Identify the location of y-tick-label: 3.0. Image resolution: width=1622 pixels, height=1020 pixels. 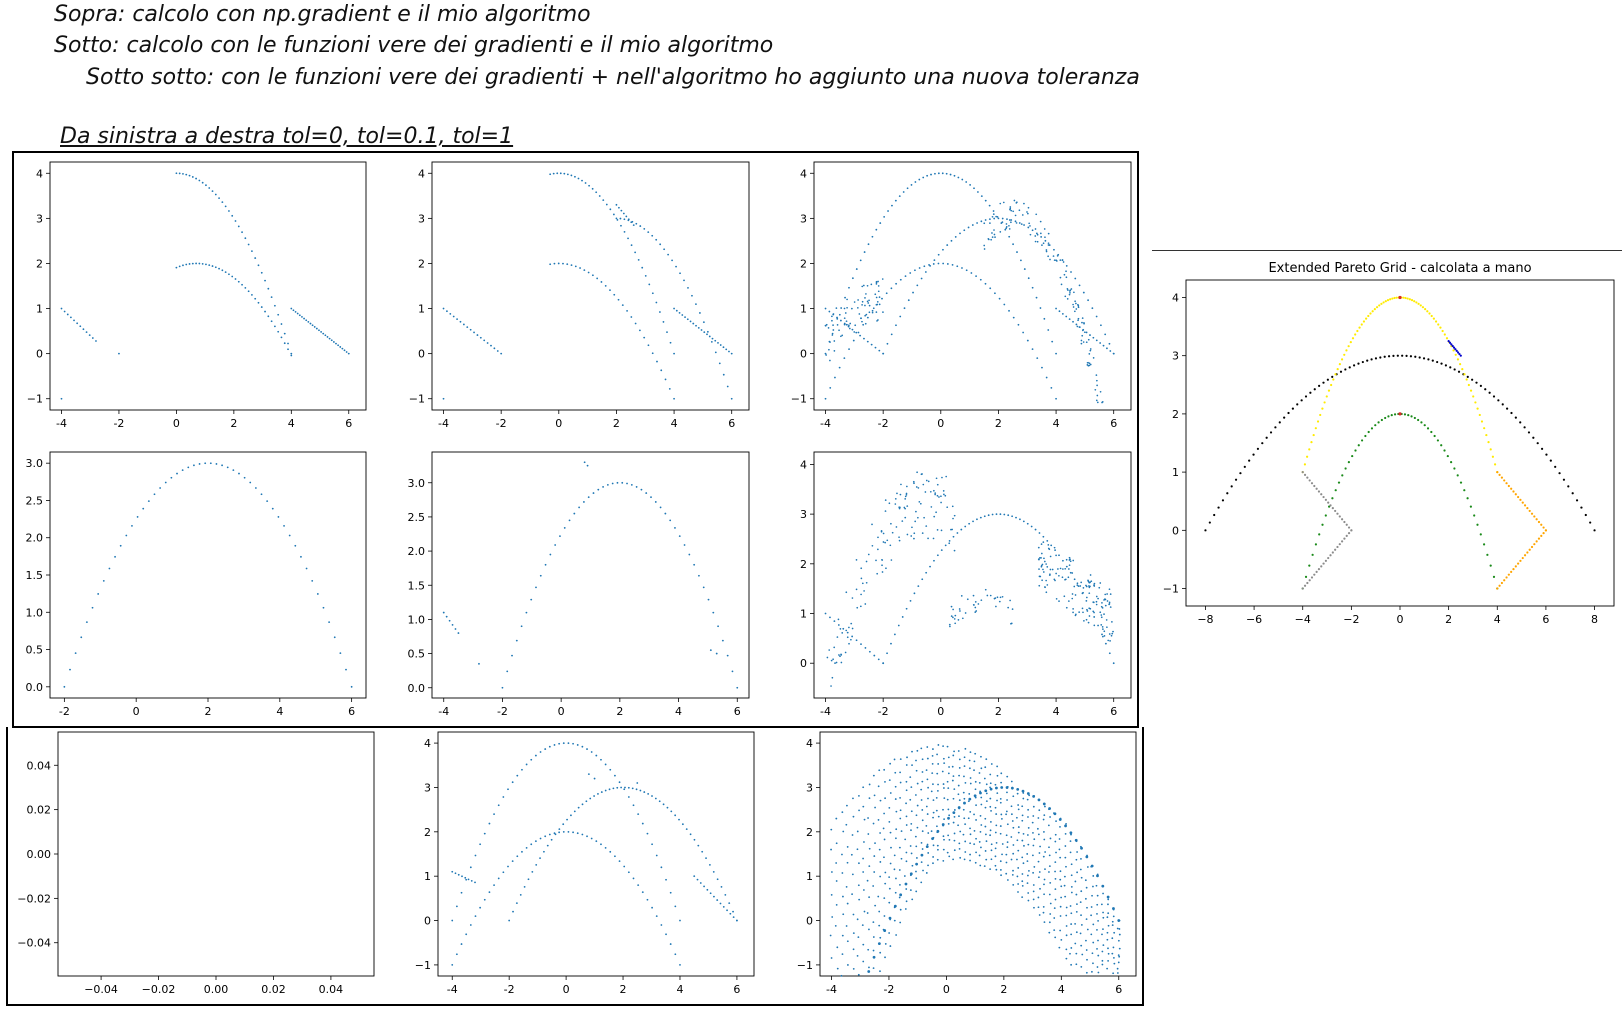
(417, 483).